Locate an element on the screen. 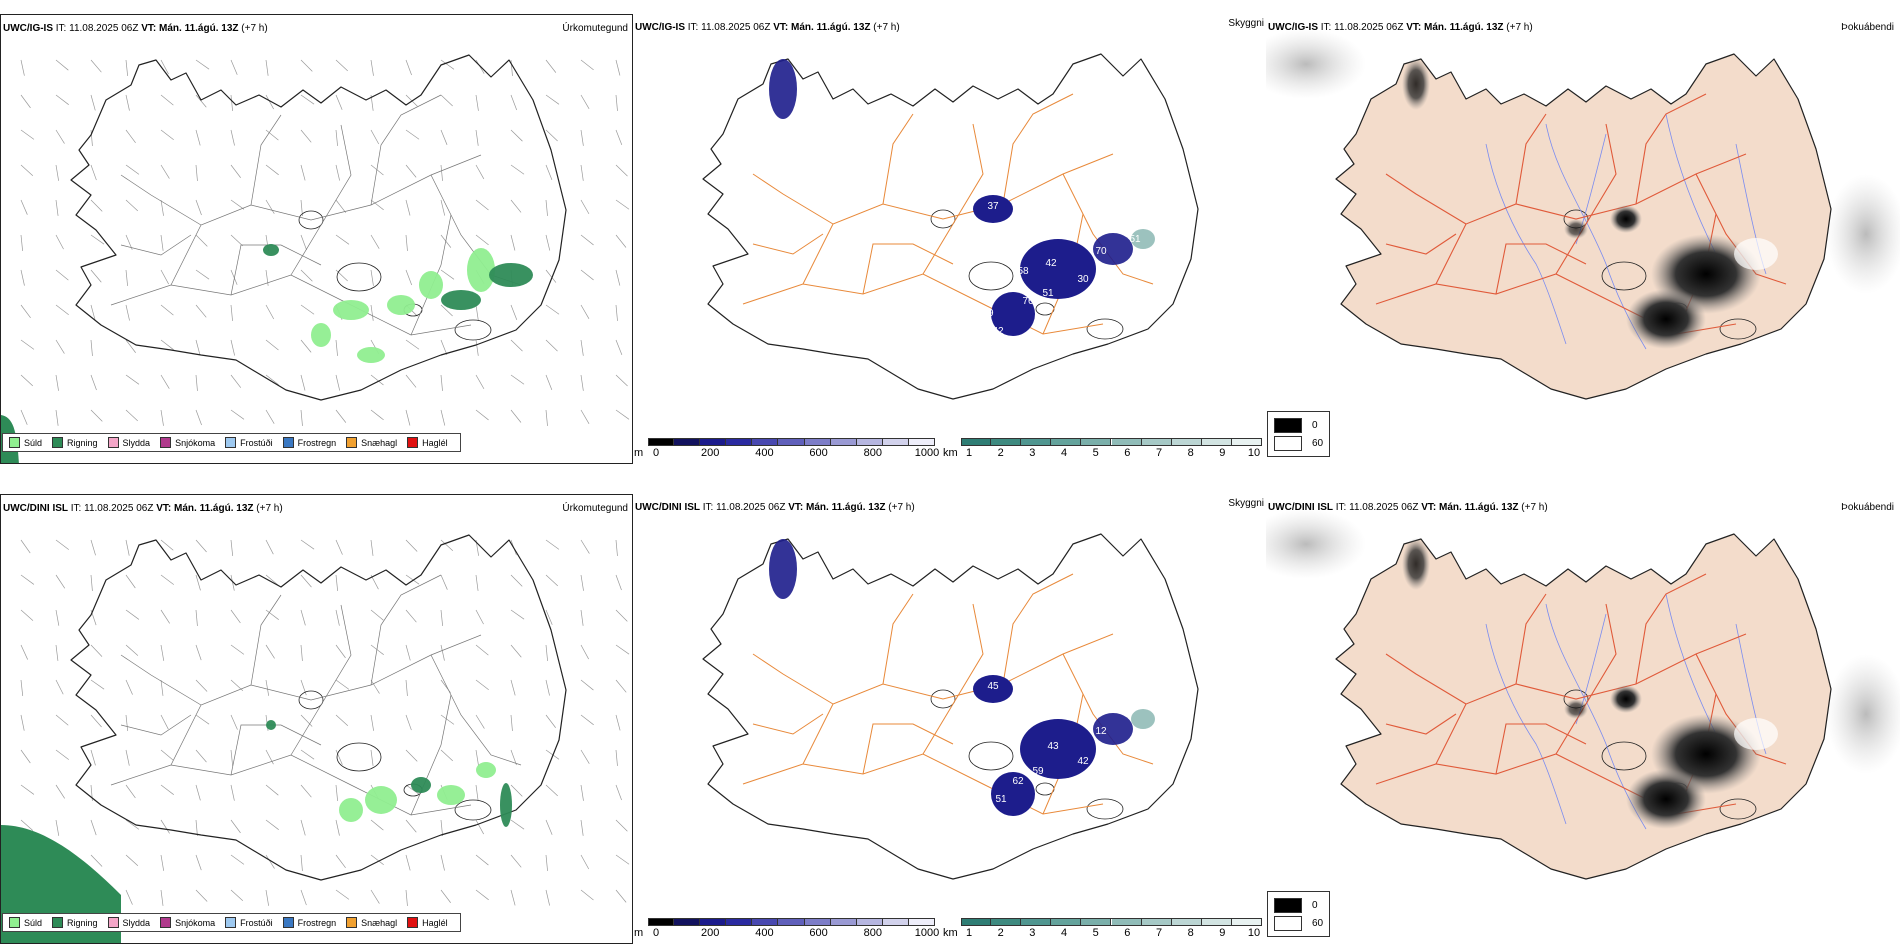 The height and width of the screenshot is (950, 1900). cloud-base-label: 62 is located at coordinates (1018, 781).